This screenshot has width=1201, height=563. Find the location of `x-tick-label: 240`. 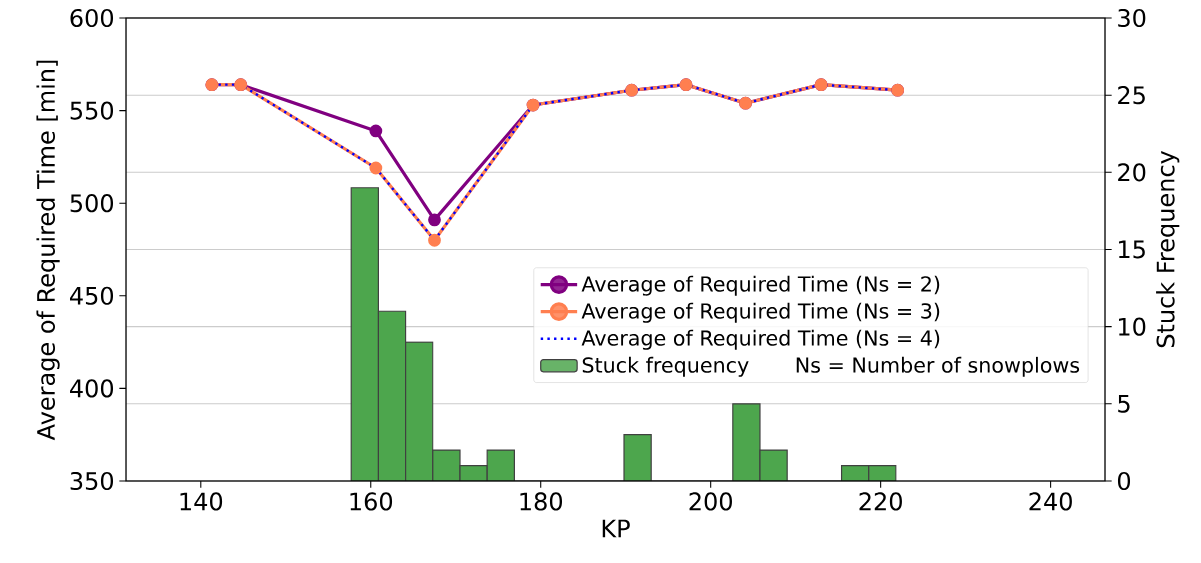

x-tick-label: 240 is located at coordinates (1050, 501).